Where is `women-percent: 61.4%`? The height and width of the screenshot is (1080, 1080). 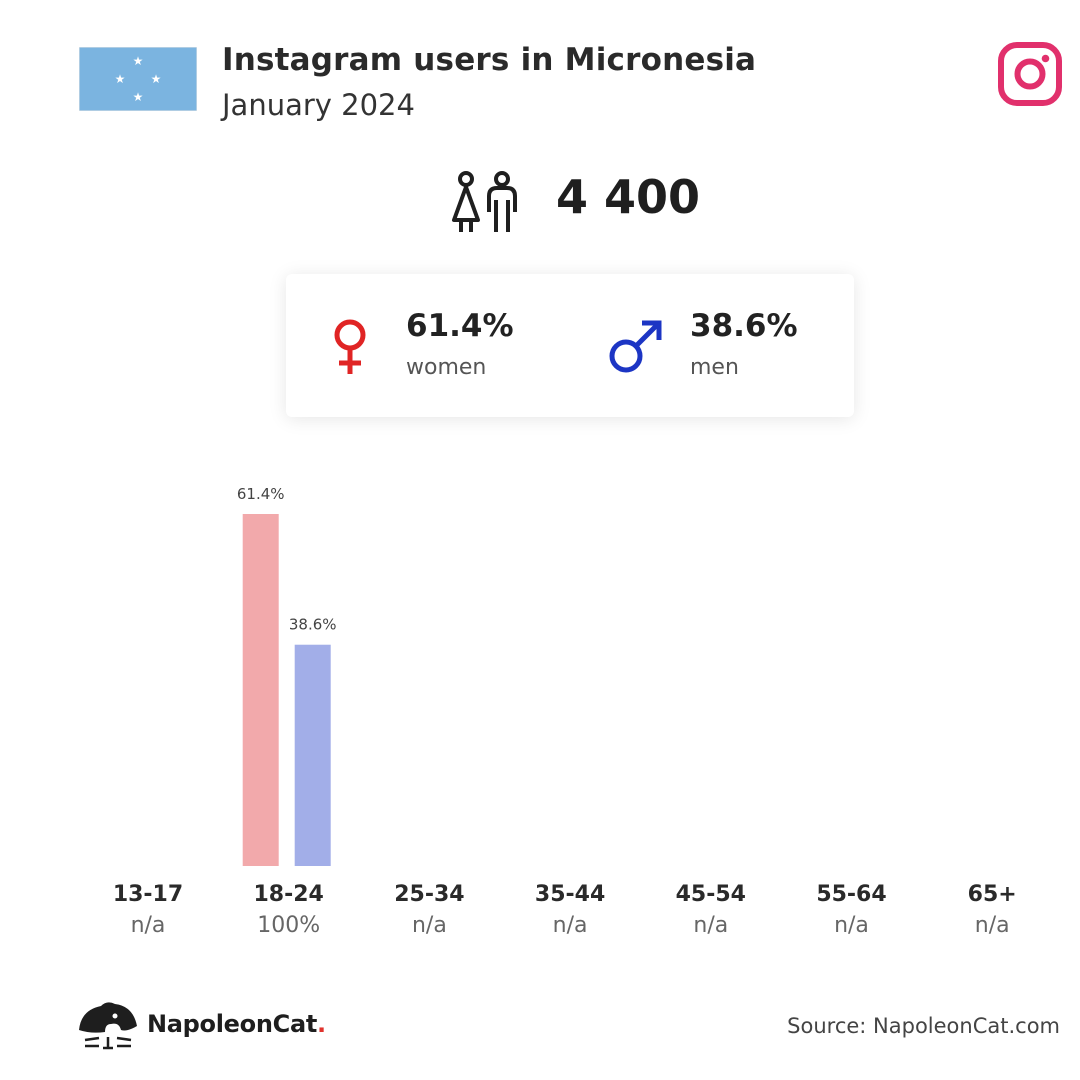 women-percent: 61.4% is located at coordinates (460, 326).